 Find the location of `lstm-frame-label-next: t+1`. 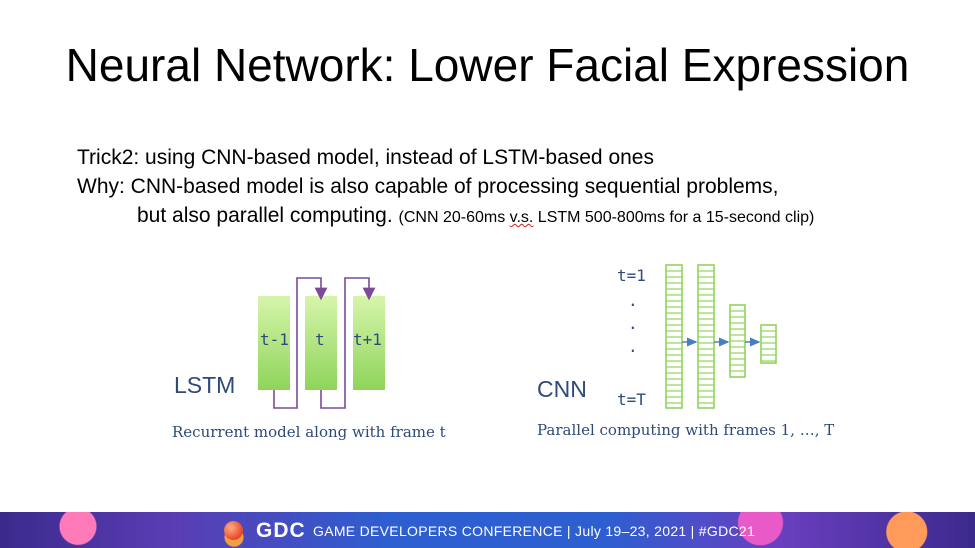

lstm-frame-label-next: t+1 is located at coordinates (367, 339).